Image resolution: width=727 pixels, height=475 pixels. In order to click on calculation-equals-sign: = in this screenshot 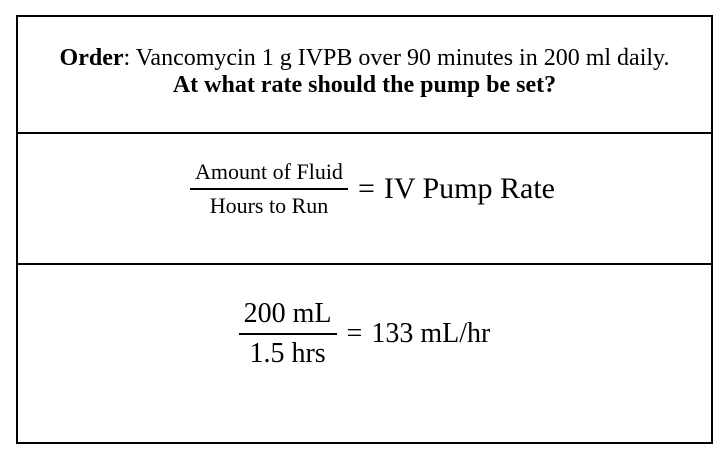, I will do `click(354, 333)`.